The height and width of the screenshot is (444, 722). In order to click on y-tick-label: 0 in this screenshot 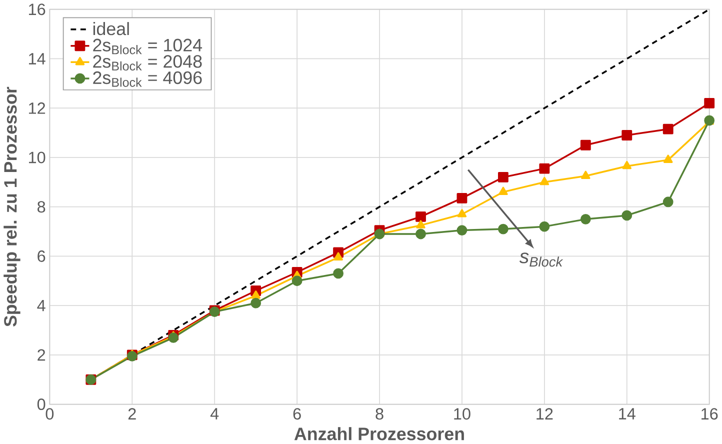, I will do `click(41, 404)`.